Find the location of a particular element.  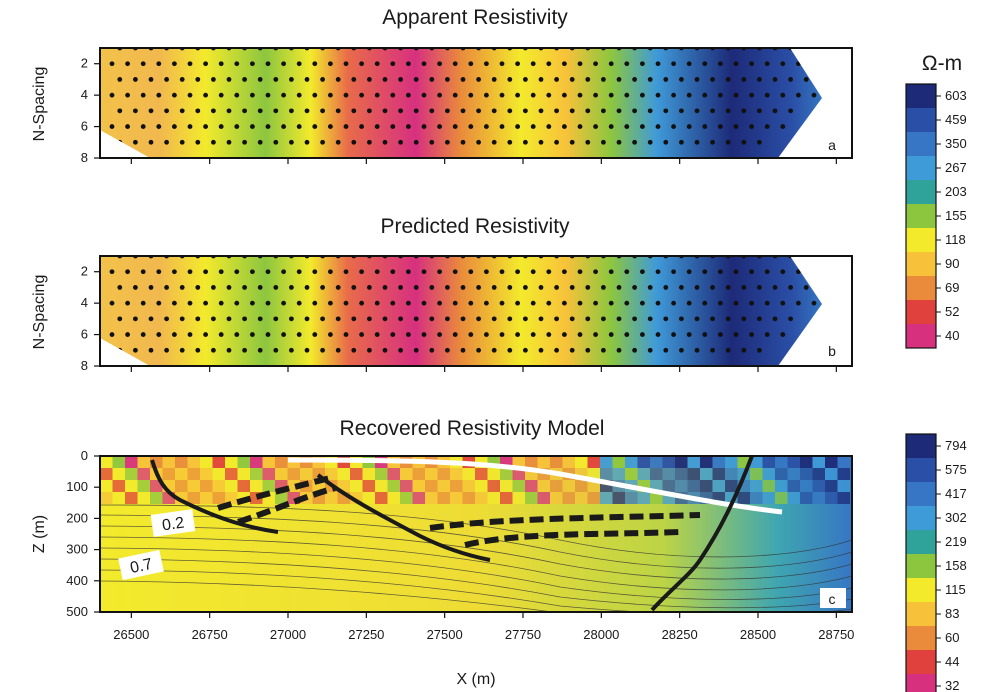

y-tick-label: 2 is located at coordinates (84, 63).